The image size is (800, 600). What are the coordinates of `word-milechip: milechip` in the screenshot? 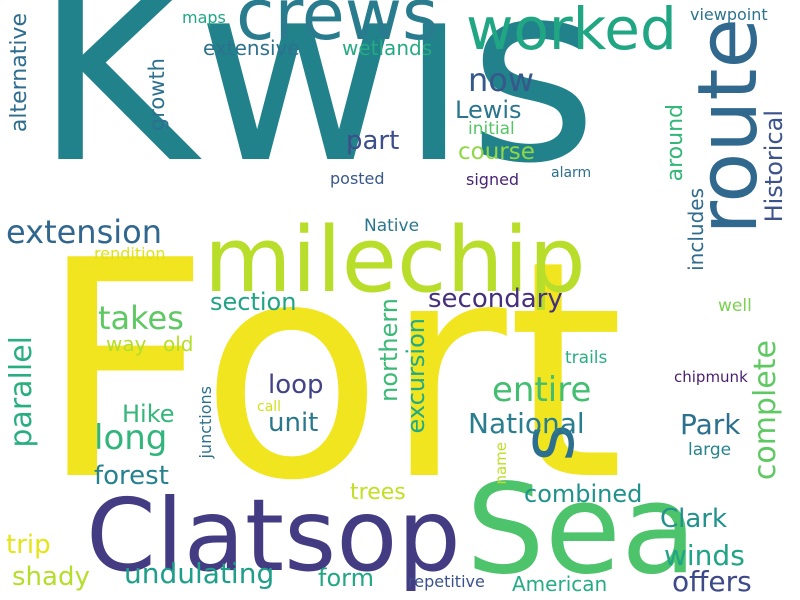 It's located at (395, 260).